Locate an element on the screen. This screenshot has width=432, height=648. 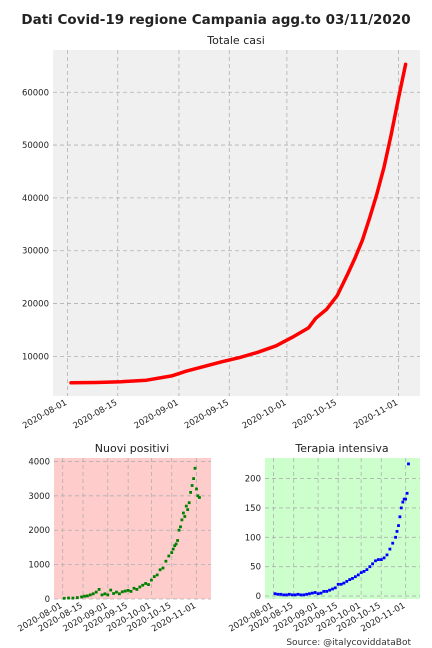
y-tick-label: 2000 is located at coordinates (39, 531).